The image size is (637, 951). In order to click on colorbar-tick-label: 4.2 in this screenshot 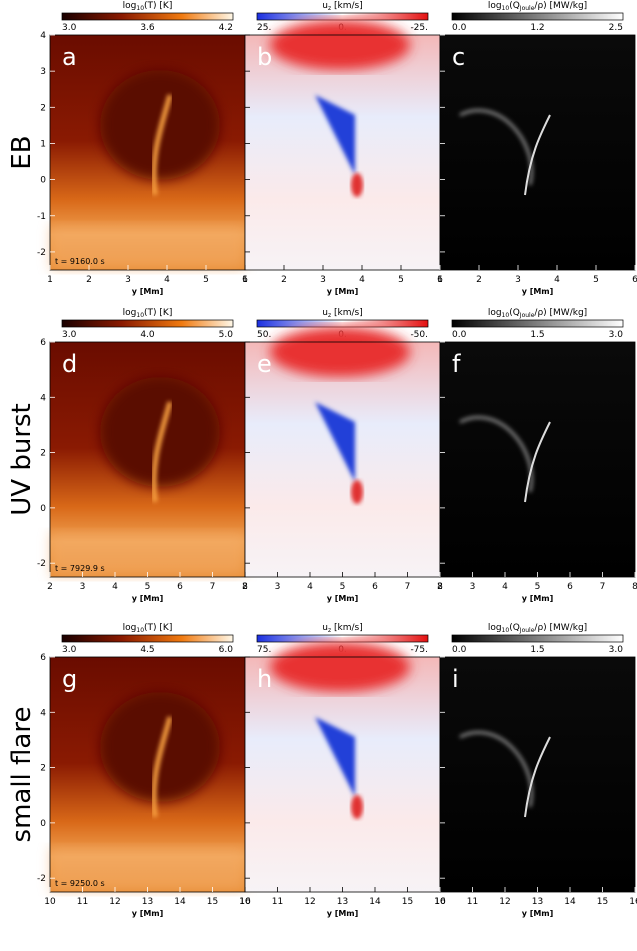, I will do `click(226, 28)`.